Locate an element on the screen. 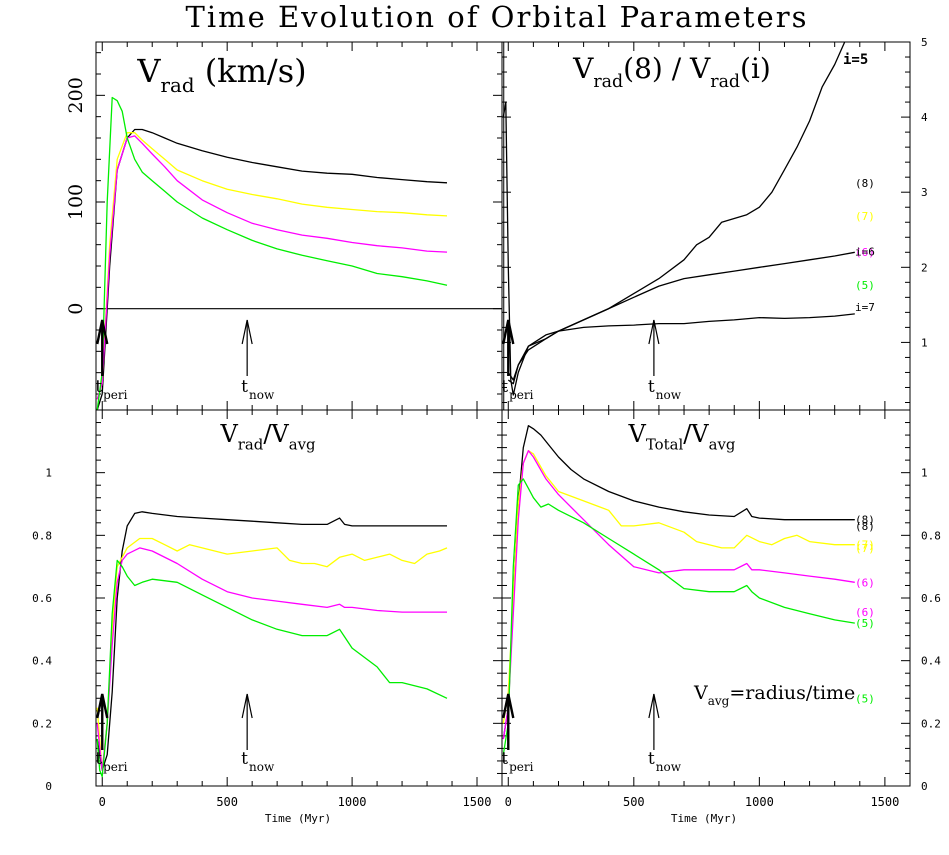 This screenshot has height=855, width=949. annotation-part: =radius/time is located at coordinates (792, 693).